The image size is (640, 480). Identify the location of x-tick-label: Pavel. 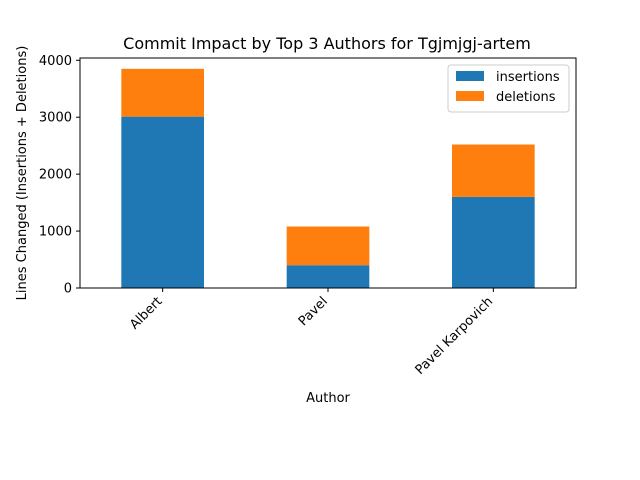
(313, 311).